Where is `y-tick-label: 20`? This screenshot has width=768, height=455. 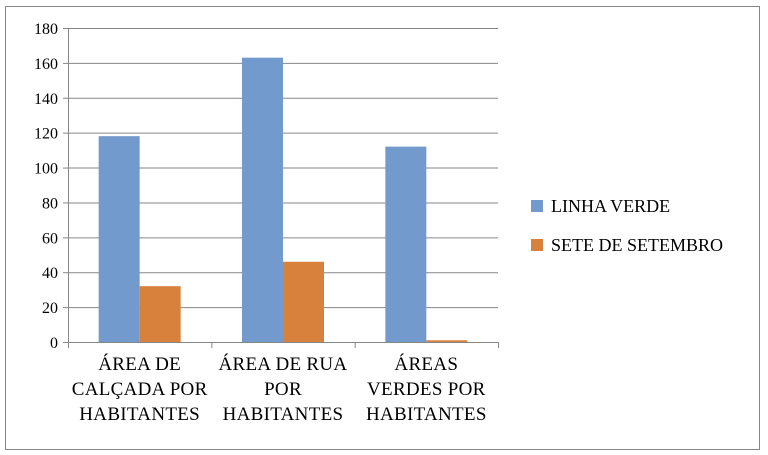
y-tick-label: 20 is located at coordinates (50, 308).